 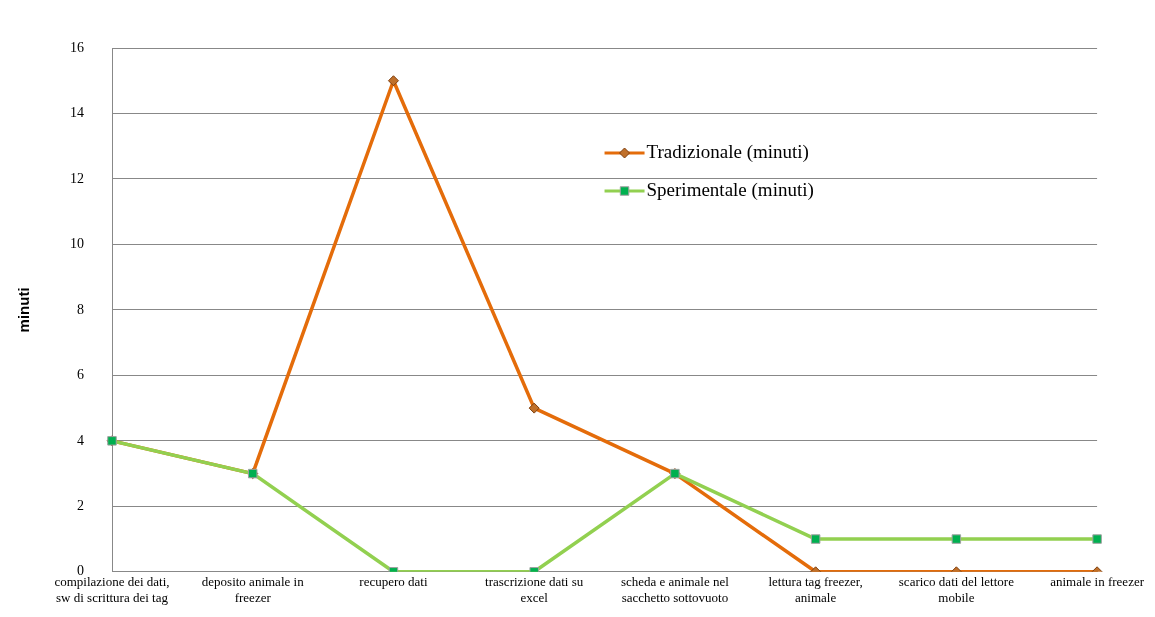 What do you see at coordinates (730, 189) in the screenshot?
I see `legend-label: Sperimentale (minuti)` at bounding box center [730, 189].